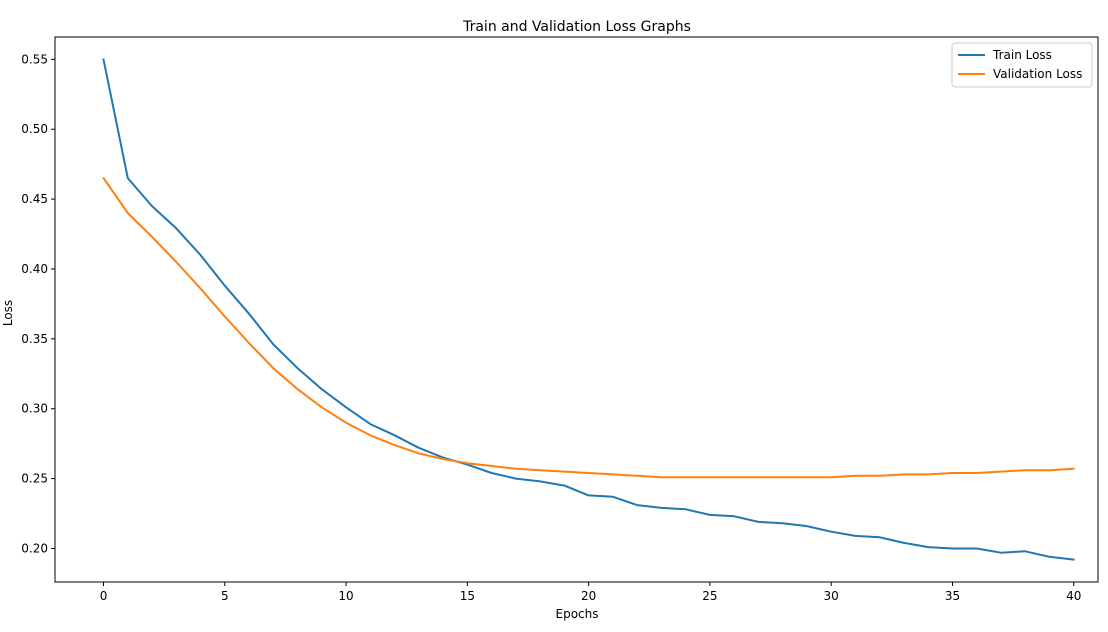 This screenshot has height=632, width=1108. I want to click on legend: Train Loss Validation Loss, so click(1022, 65).